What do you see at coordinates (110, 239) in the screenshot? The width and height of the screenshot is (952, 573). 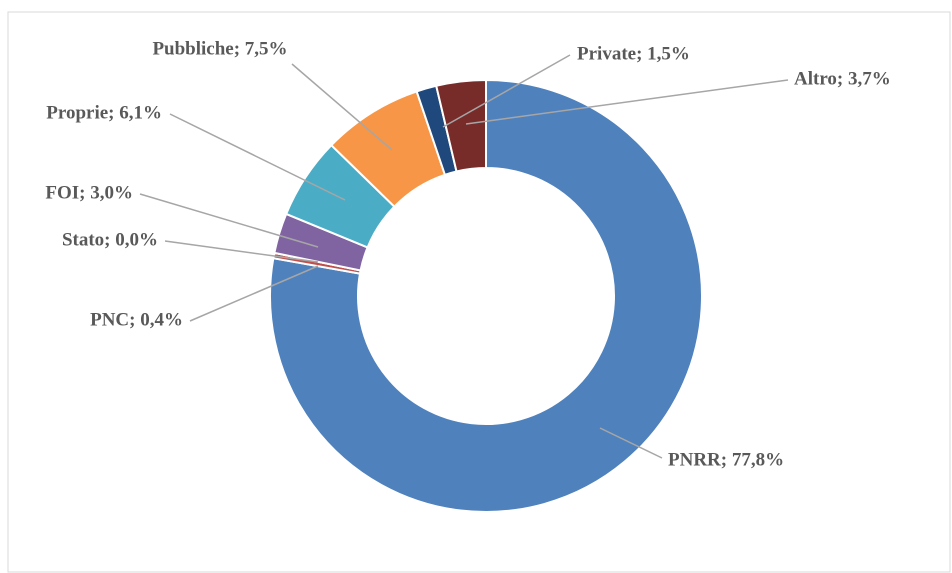 I see `data-label: Stato; 0,0%` at bounding box center [110, 239].